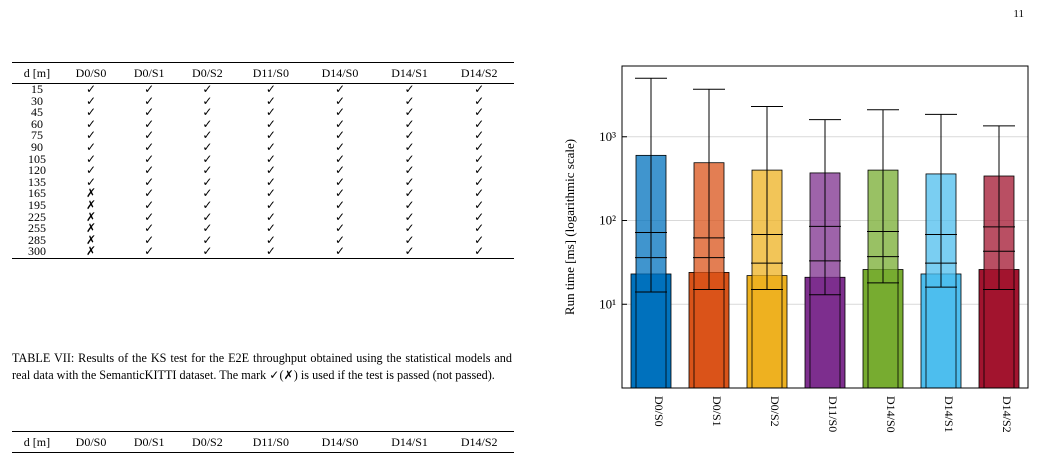  I want to click on table-row: 45 ✓ ✓ ✓ ✓ ✓ ✓ ✓, so click(263, 112).